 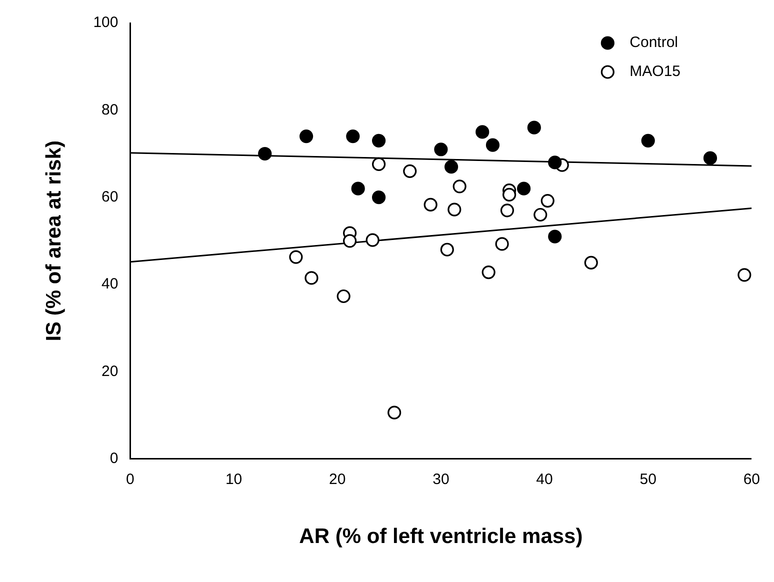 I want to click on y-tick-label: 40, so click(x=110, y=284).